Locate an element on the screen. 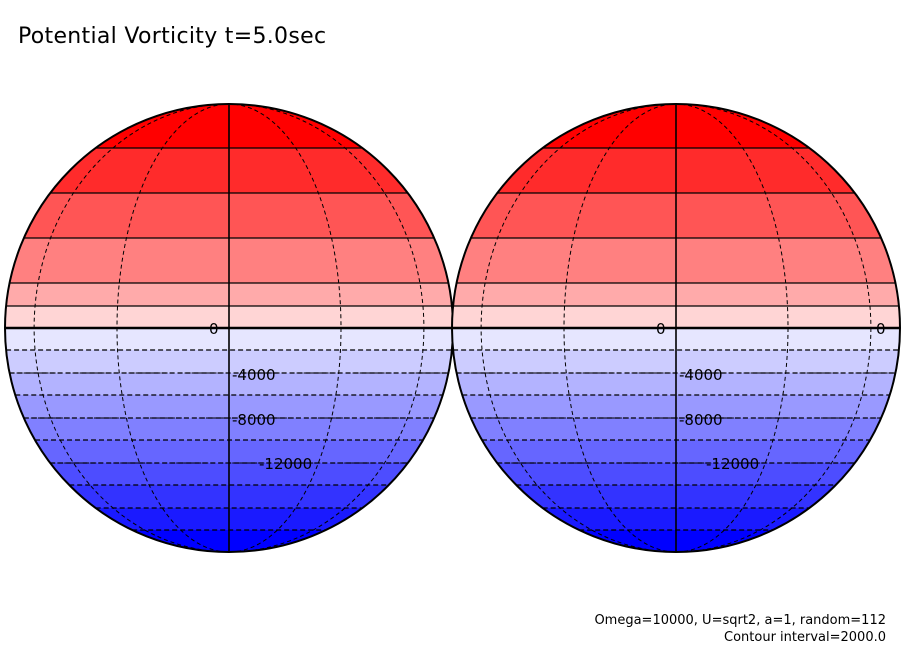 The height and width of the screenshot is (654, 904). contour-label-edge: 0 is located at coordinates (881, 329).